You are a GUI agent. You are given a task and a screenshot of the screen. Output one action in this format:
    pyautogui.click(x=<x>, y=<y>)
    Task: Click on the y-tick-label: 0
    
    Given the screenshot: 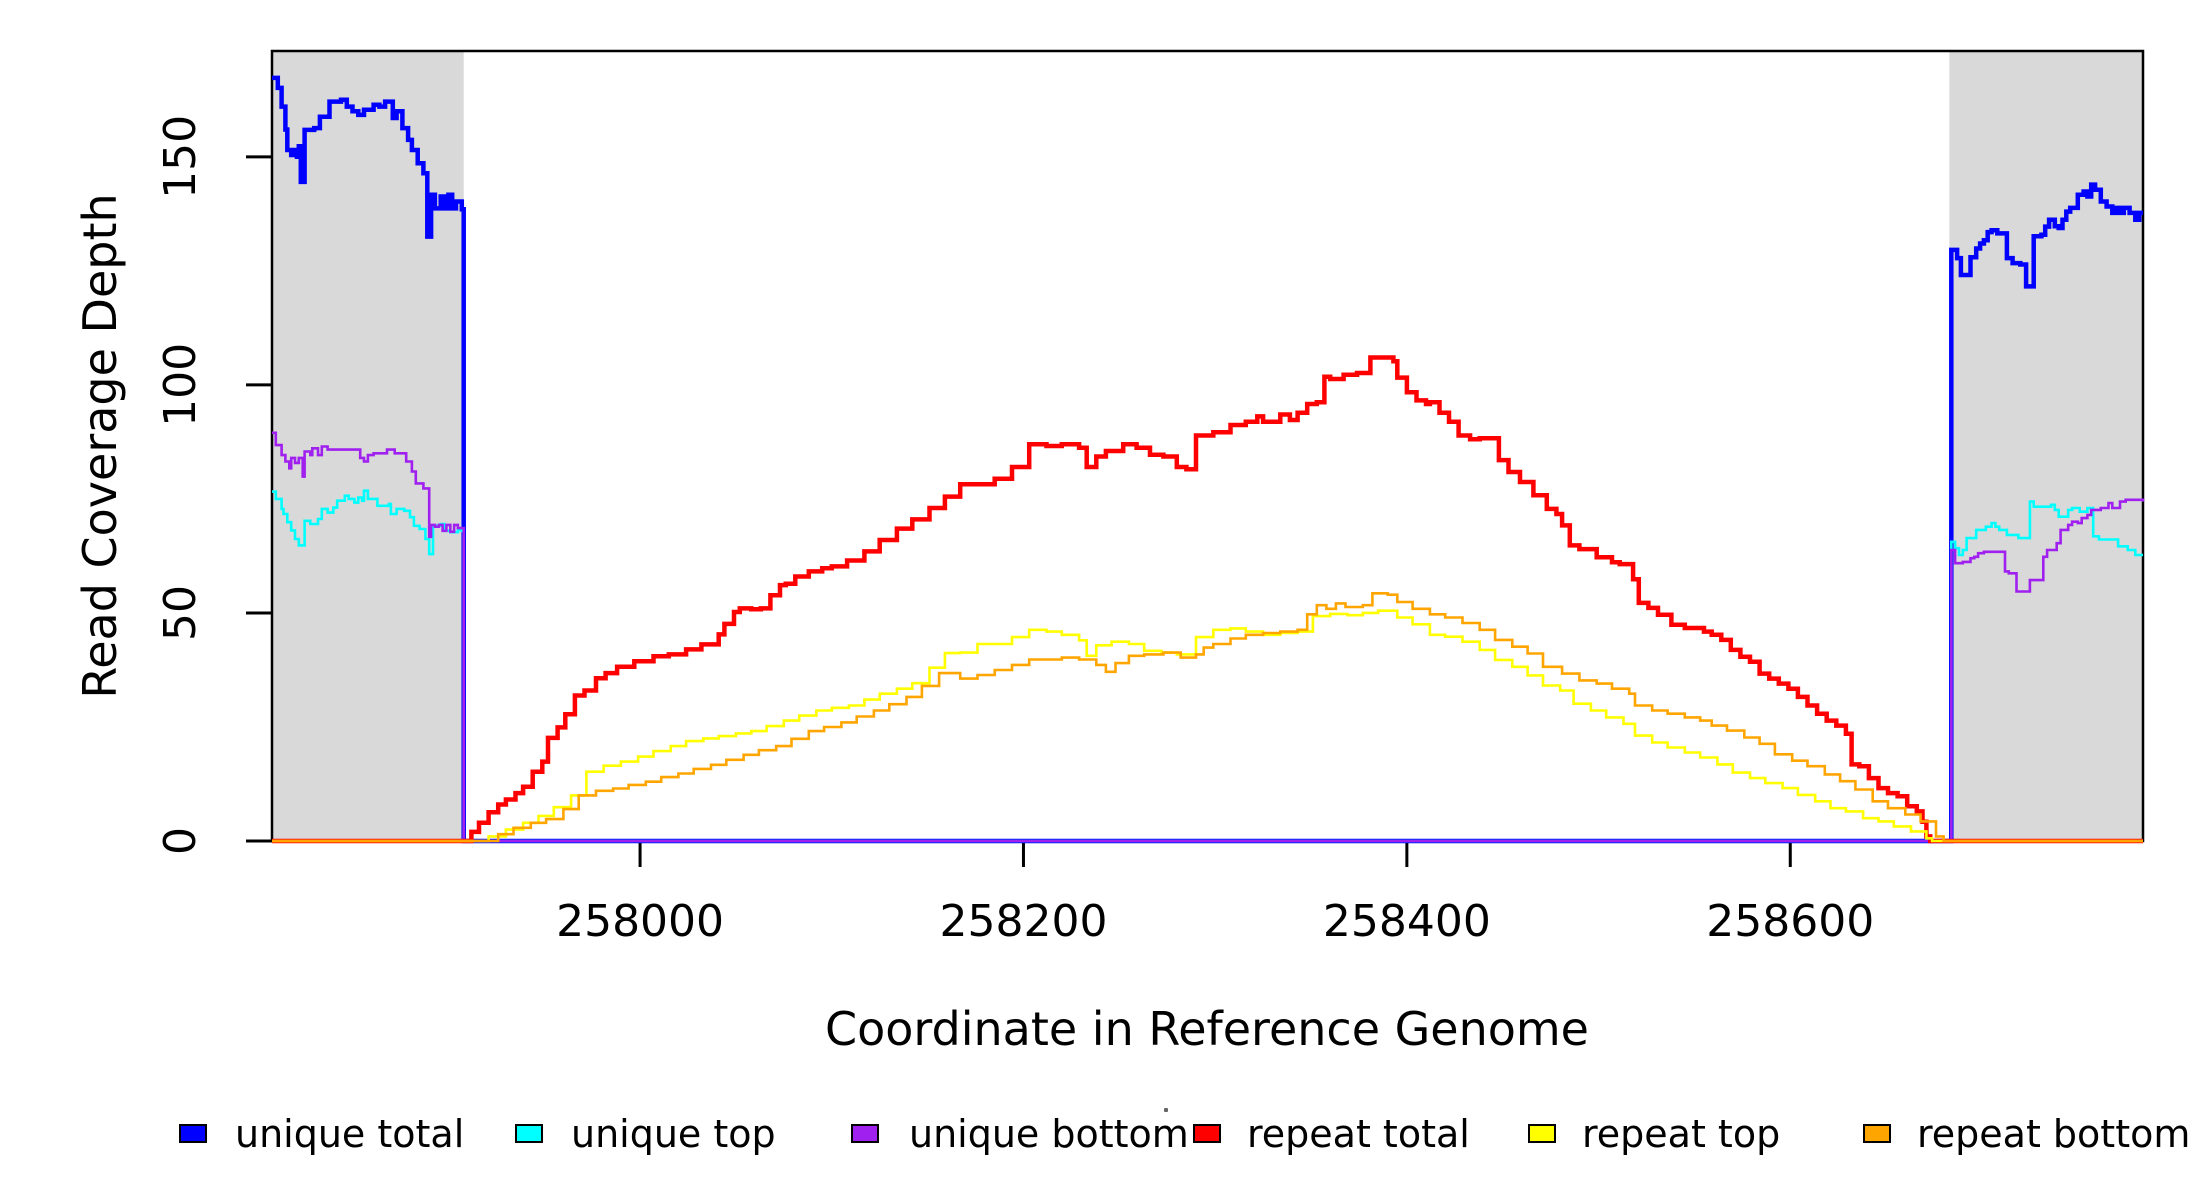 What is the action you would take?
    pyautogui.click(x=180, y=841)
    